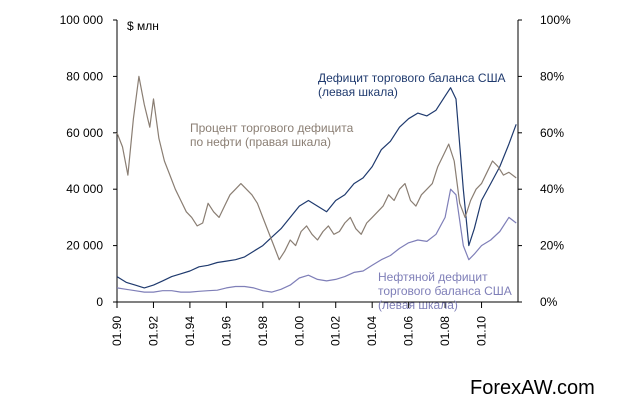 The image size is (630, 408). Describe the element at coordinates (482, 331) in the screenshot. I see `x-tick-label: 01.10` at that location.